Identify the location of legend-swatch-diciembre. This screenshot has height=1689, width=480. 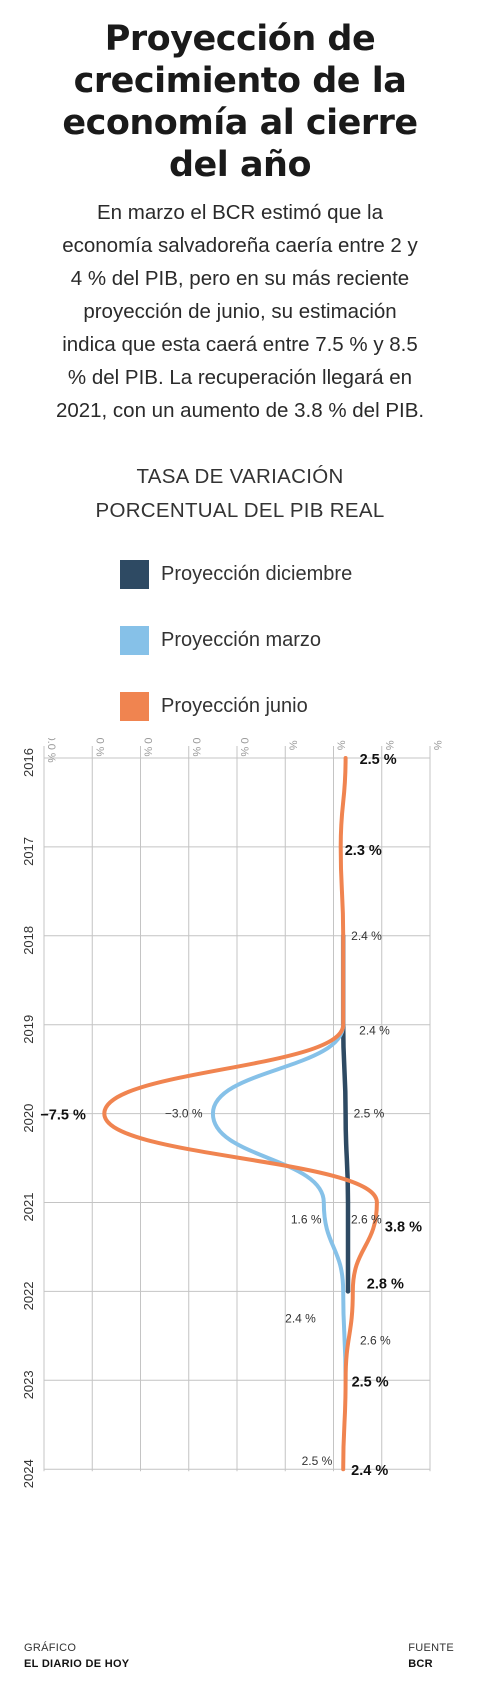
(134, 574).